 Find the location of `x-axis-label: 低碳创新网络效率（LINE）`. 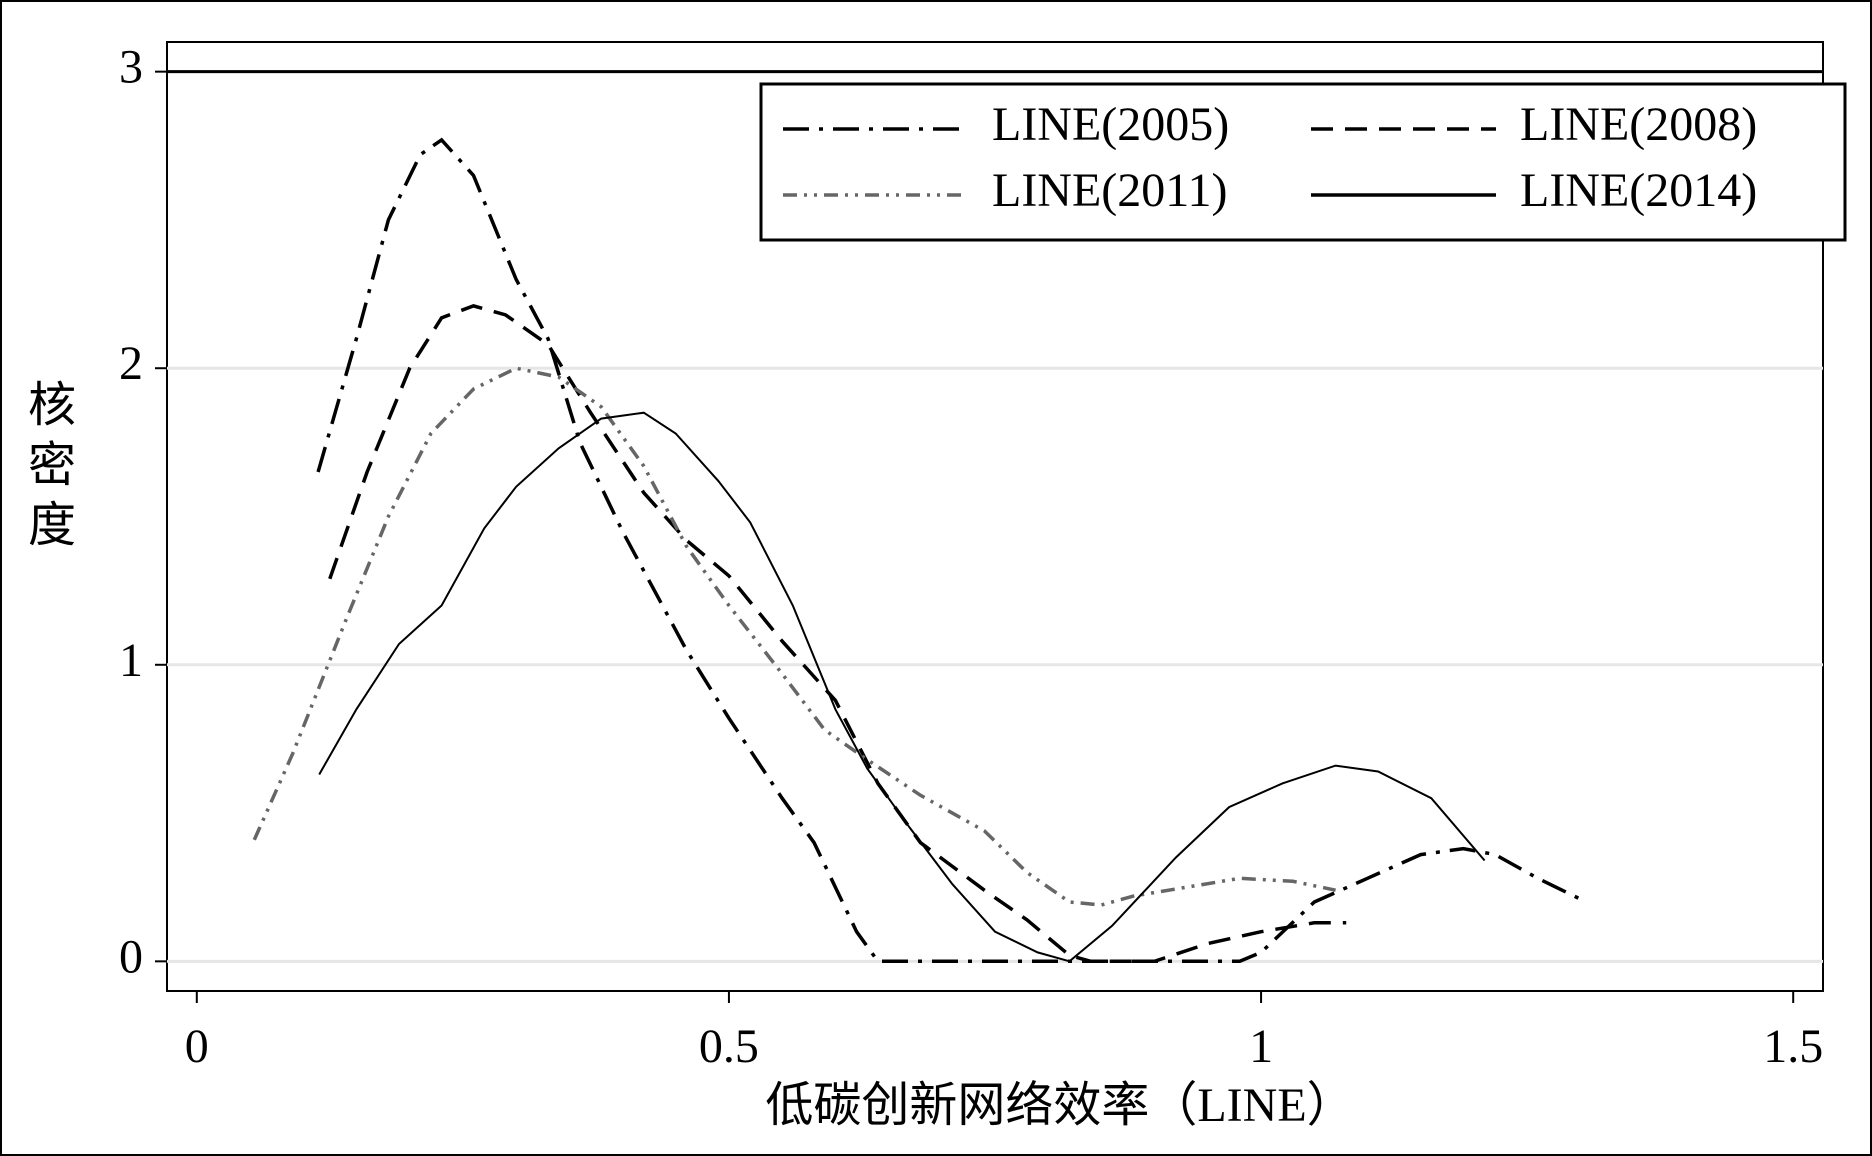

x-axis-label: 低碳创新网络效率（LINE） is located at coordinates (1059, 1105).